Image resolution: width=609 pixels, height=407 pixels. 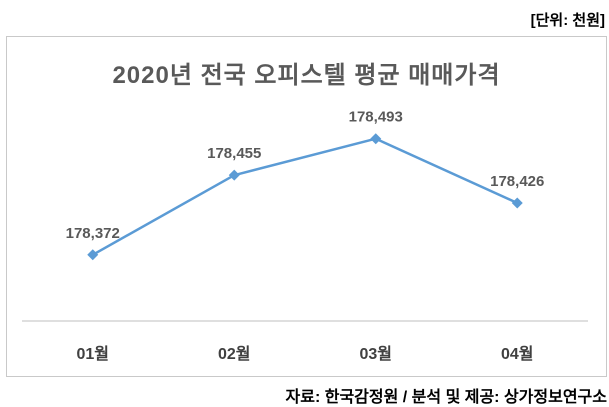 I want to click on x-axis-tick-label: 04월, so click(x=517, y=354).